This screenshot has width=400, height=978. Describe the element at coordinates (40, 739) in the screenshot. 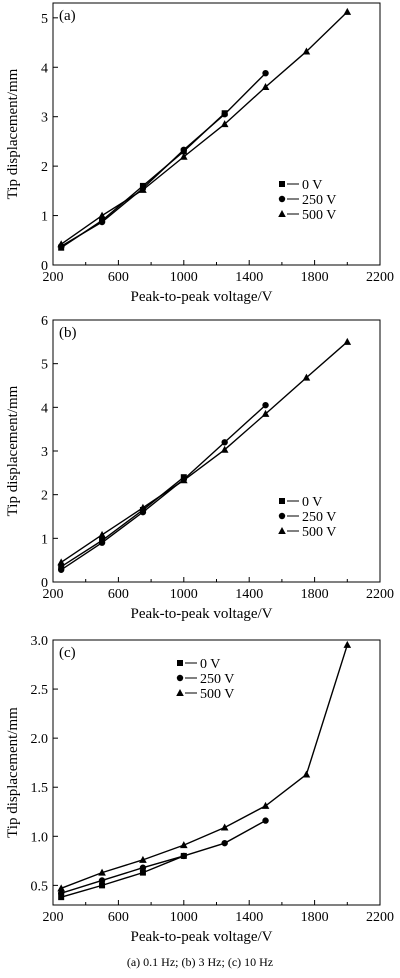

I see `y-tick-label: 2.0` at that location.